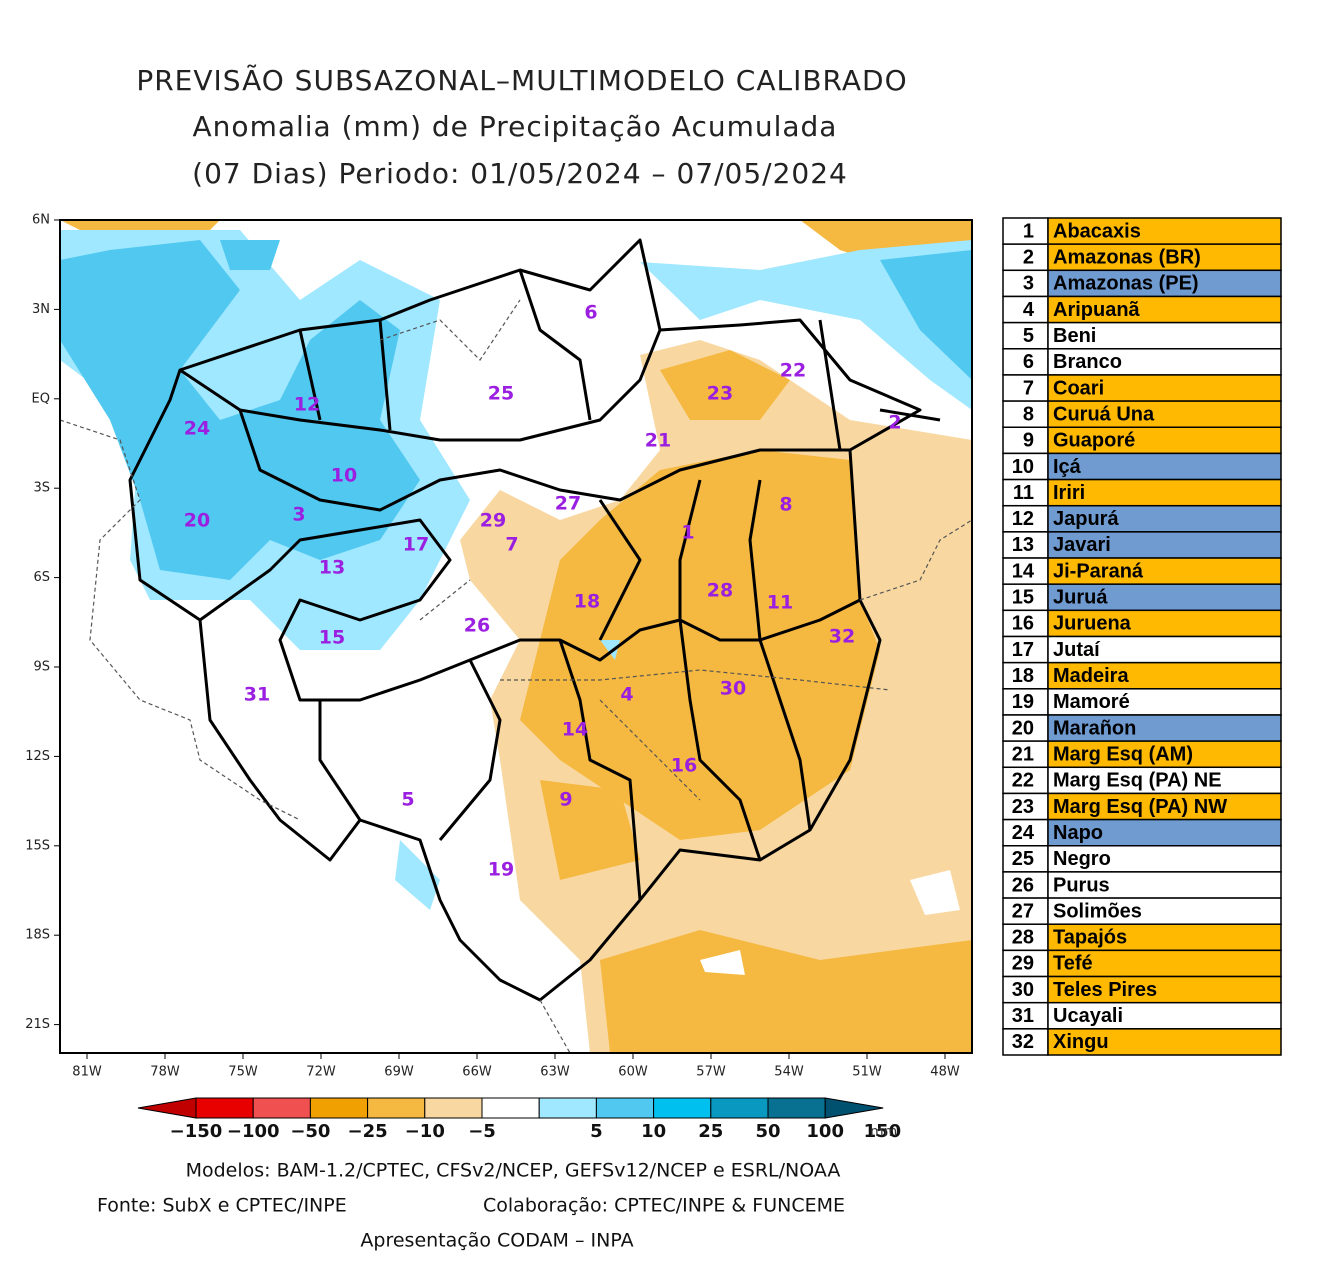 The image size is (1334, 1275). I want to click on legend-name: Amazonas (PE), so click(1126, 284).